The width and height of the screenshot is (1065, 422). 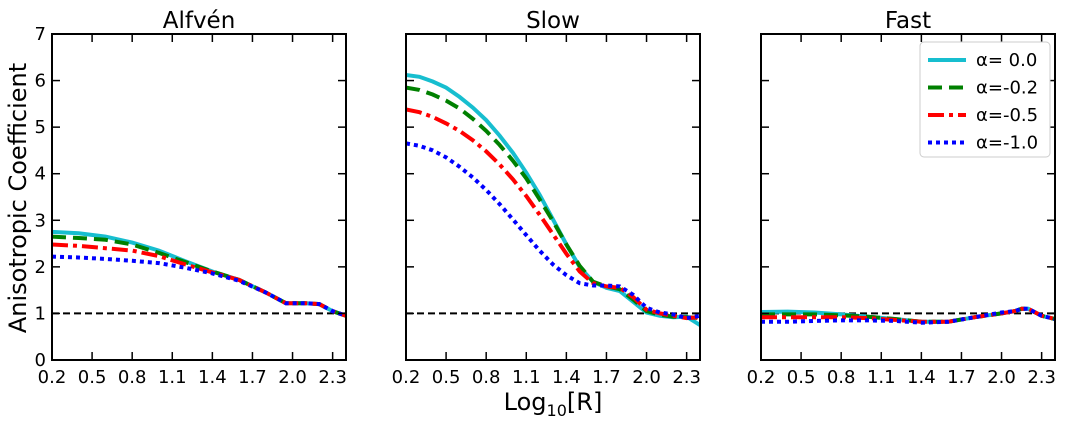 I want to click on y-tick-label: 5, so click(x=40, y=127).